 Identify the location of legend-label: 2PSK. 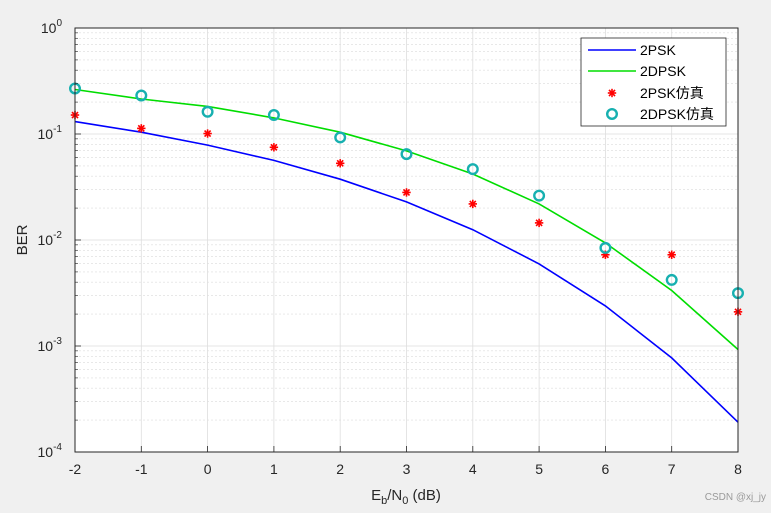
(658, 50).